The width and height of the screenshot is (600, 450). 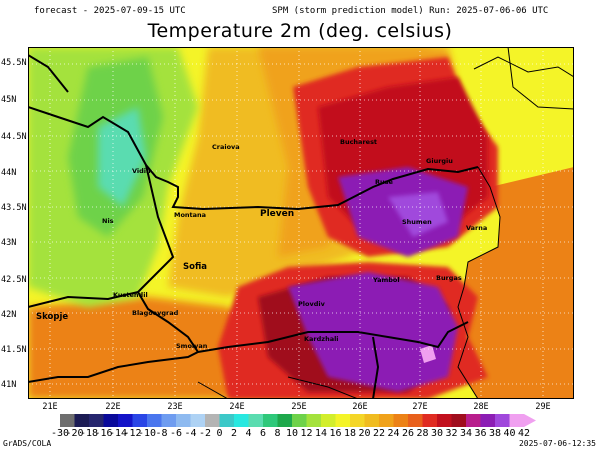 I want to click on colorbar-tick-label: 20, so click(x=364, y=433).